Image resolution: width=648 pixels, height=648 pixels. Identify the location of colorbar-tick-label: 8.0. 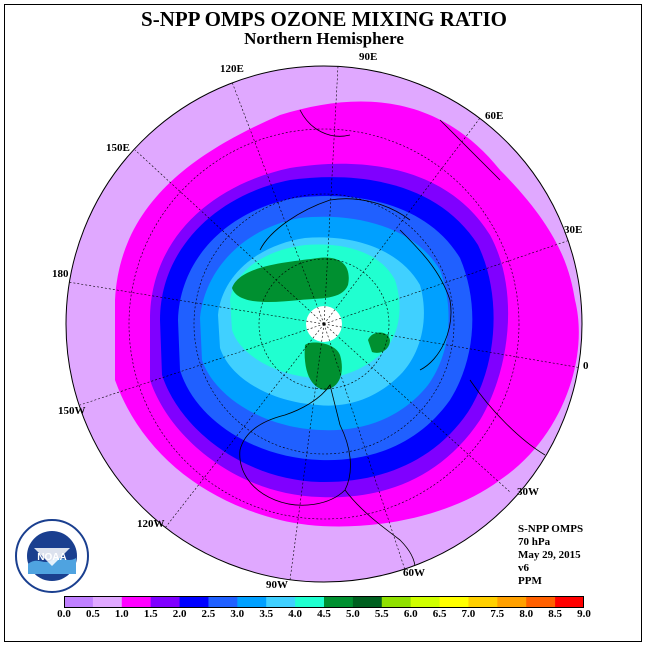
(526, 614).